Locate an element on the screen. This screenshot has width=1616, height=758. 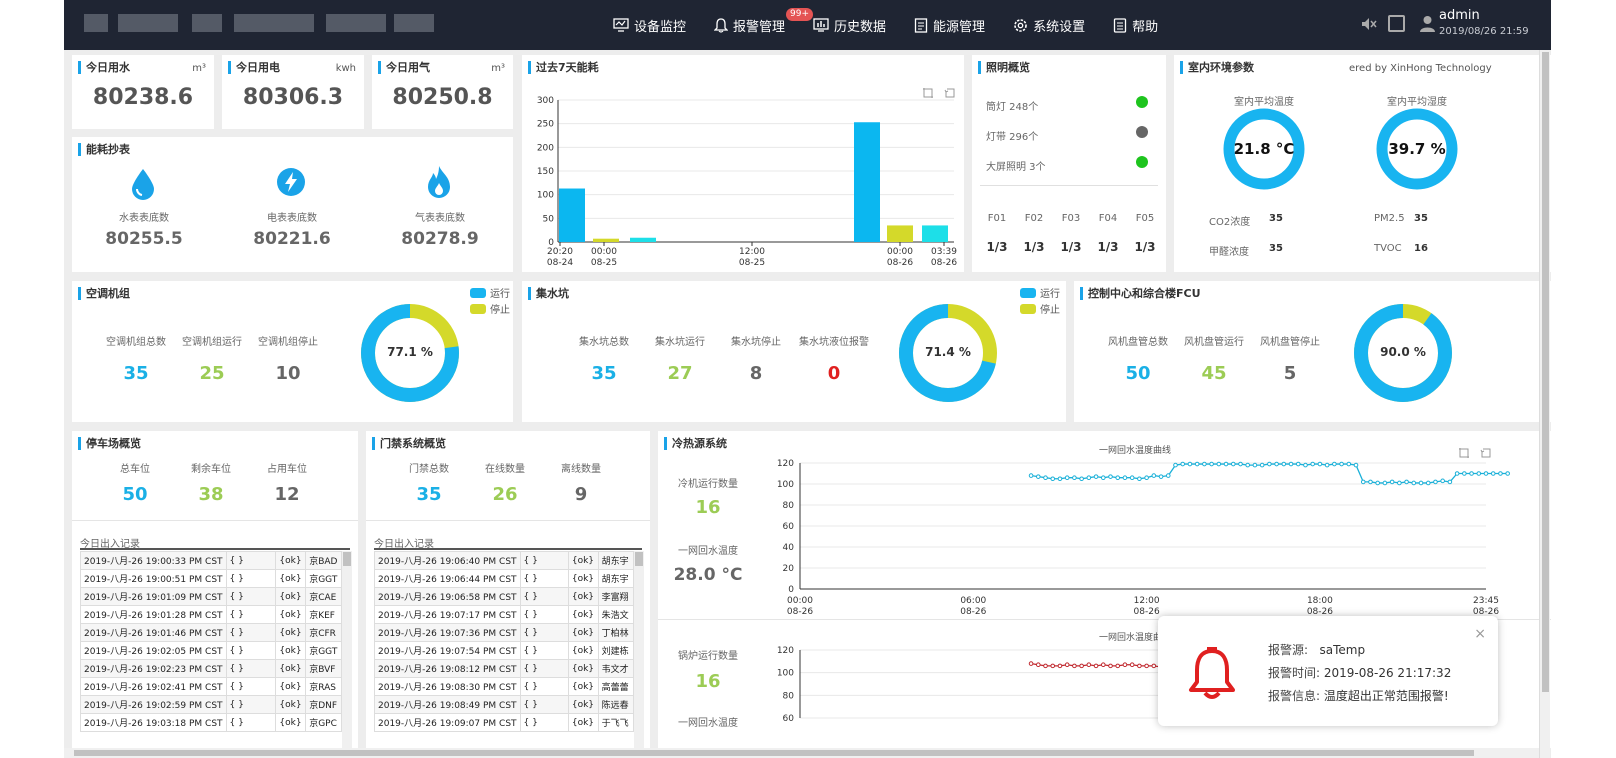
table-row: 2019-八月-26 19:07:54 PM CST{ } {ok} 刘建栋 is located at coordinates (504, 650).